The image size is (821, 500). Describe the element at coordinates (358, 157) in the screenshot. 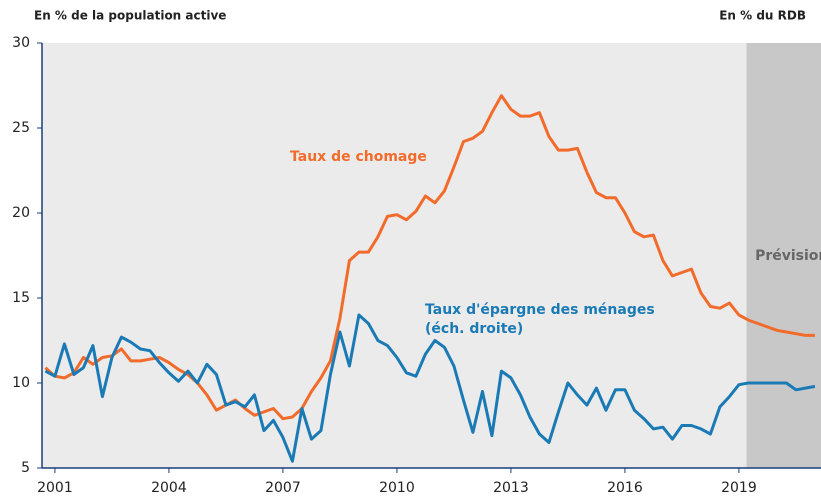

I see `series-label: Taux de chomage` at that location.